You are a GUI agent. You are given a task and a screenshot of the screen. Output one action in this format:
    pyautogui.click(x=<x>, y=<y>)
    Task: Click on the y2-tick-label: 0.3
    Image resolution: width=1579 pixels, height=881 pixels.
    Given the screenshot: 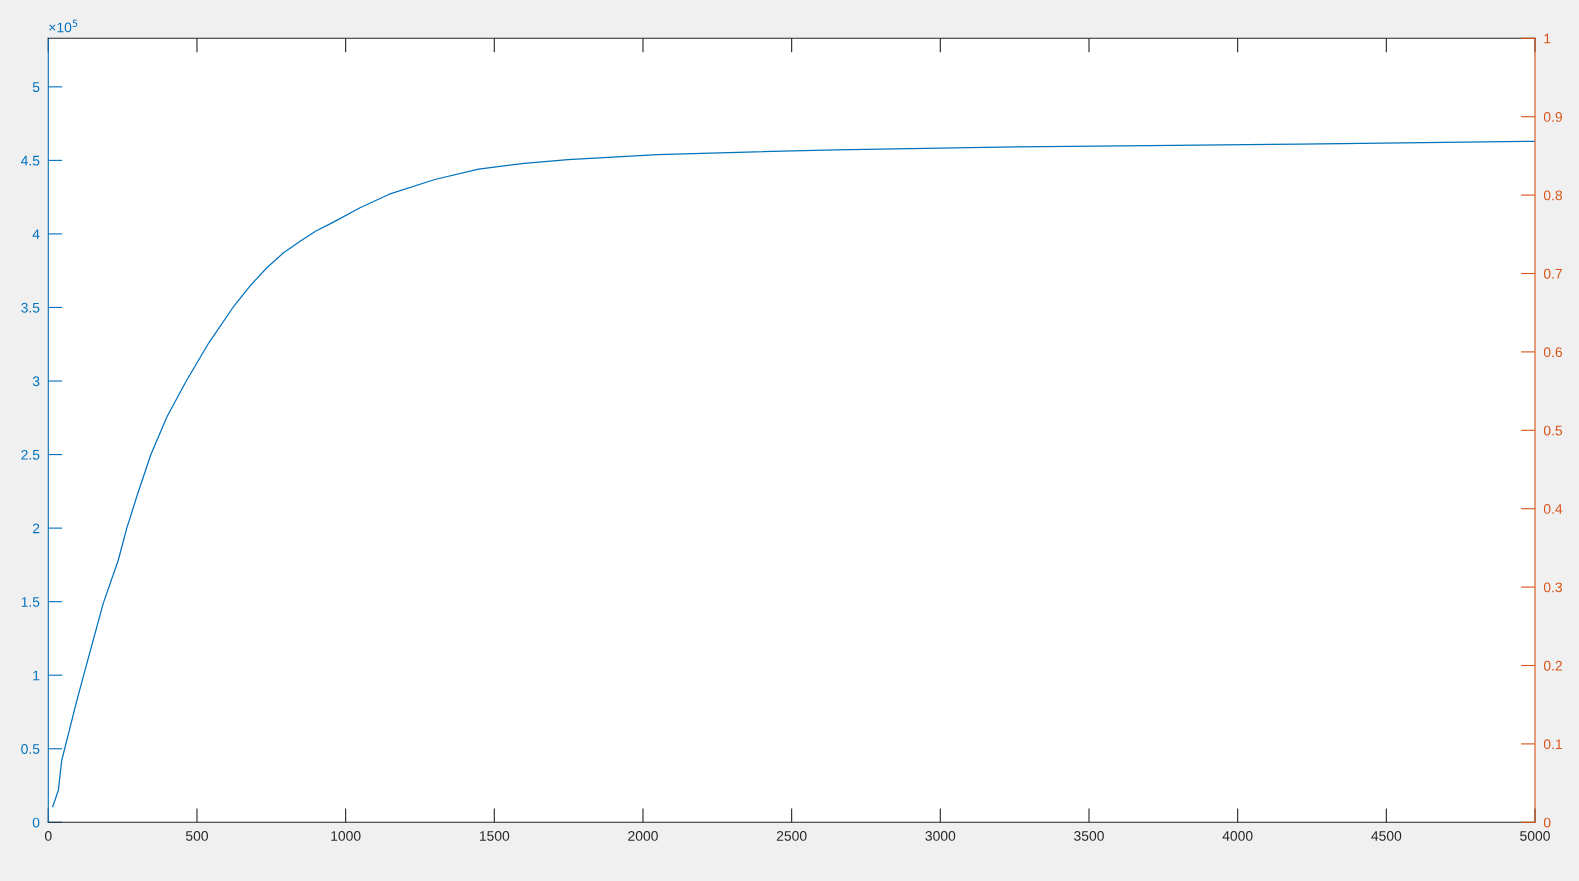 What is the action you would take?
    pyautogui.click(x=1553, y=587)
    